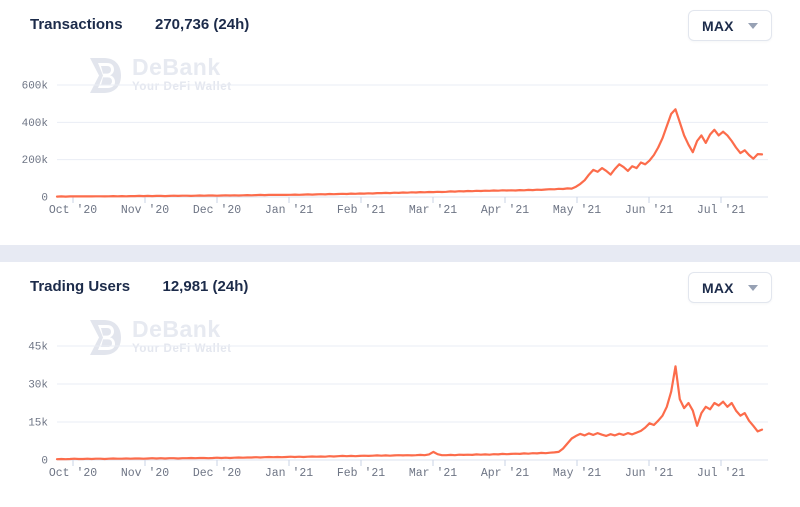  I want to click on y-axis-label: 400k, so click(35, 124).